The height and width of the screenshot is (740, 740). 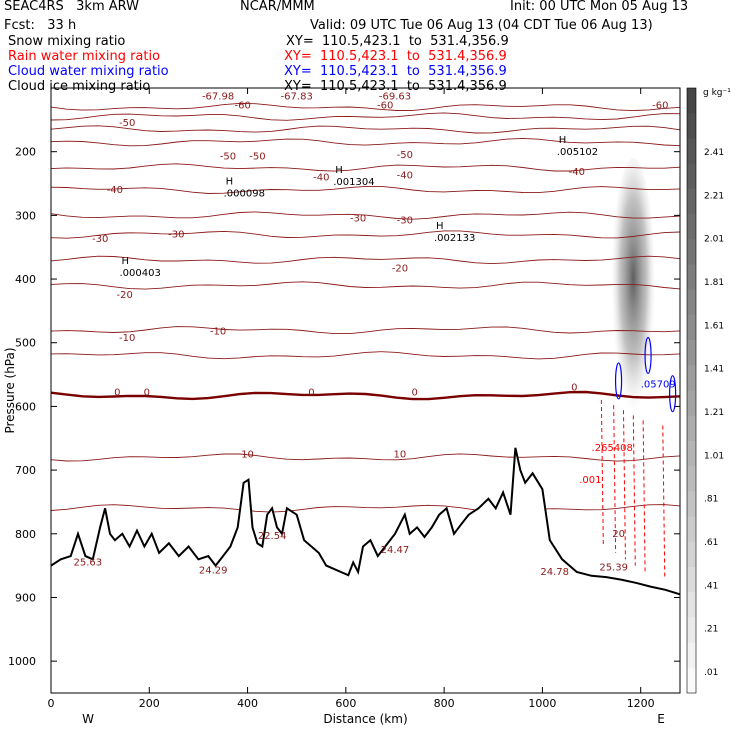 I want to click on colorbar-label: 2.41, so click(x=714, y=153).